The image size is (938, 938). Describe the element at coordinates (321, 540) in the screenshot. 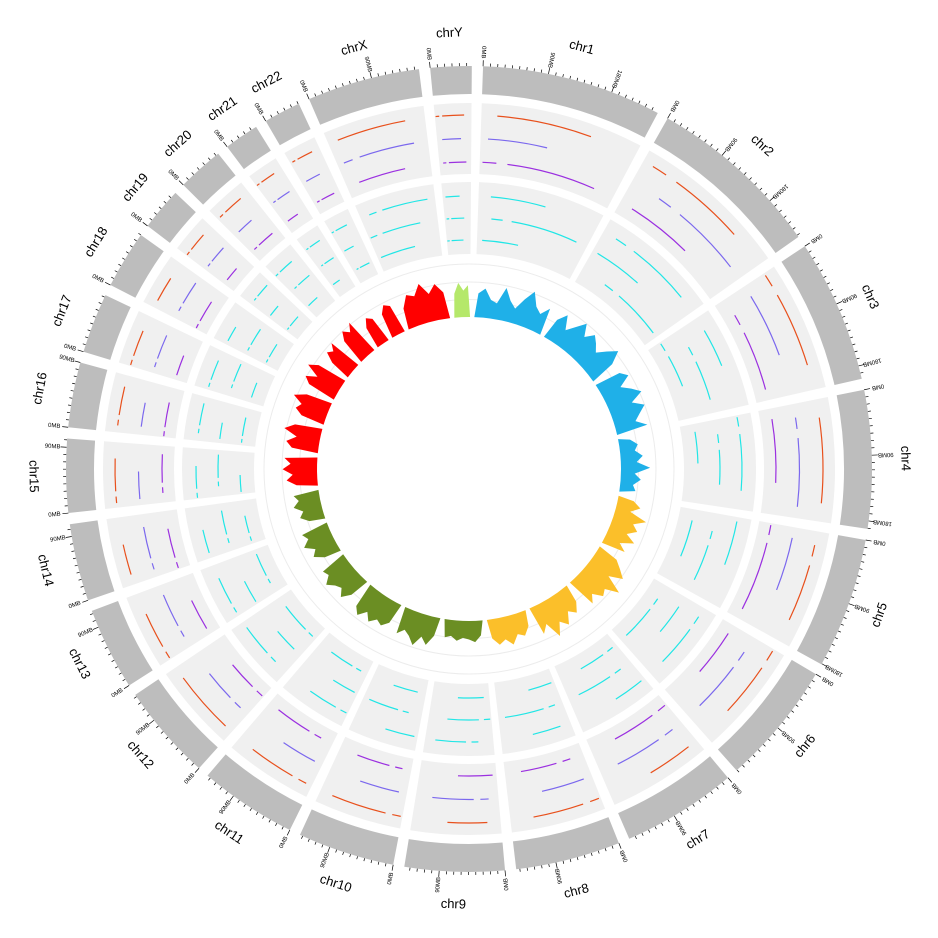

I see `area-chr13` at that location.